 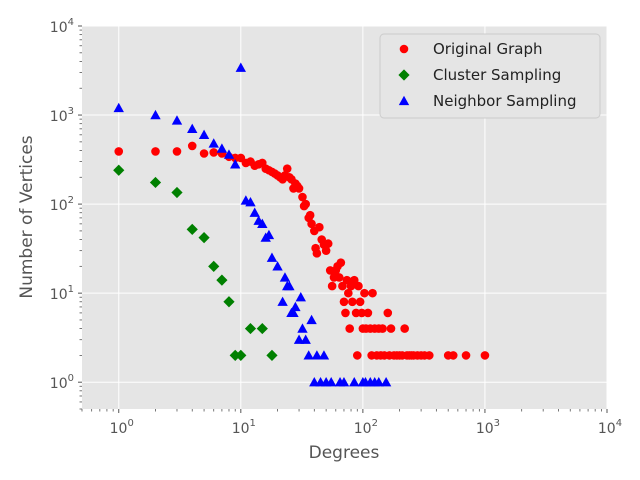 What do you see at coordinates (366, 427) in the screenshot?
I see `x-tick-label: 10²` at bounding box center [366, 427].